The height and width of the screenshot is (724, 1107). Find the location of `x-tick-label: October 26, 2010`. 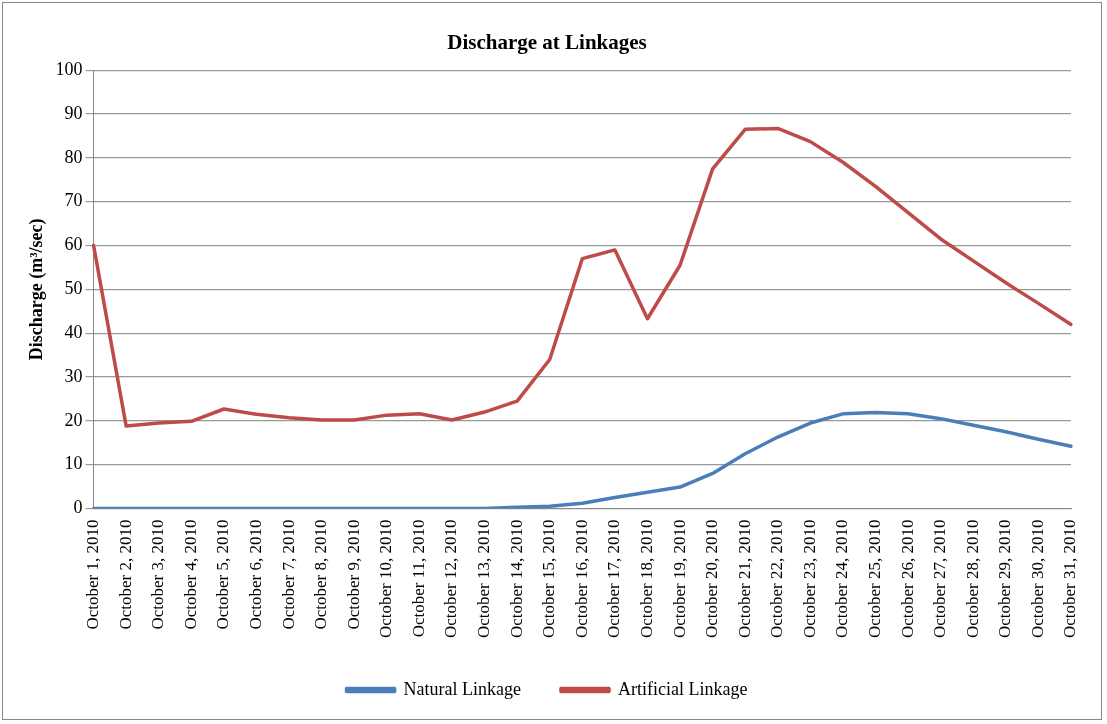

x-tick-label: October 26, 2010 is located at coordinates (907, 579).